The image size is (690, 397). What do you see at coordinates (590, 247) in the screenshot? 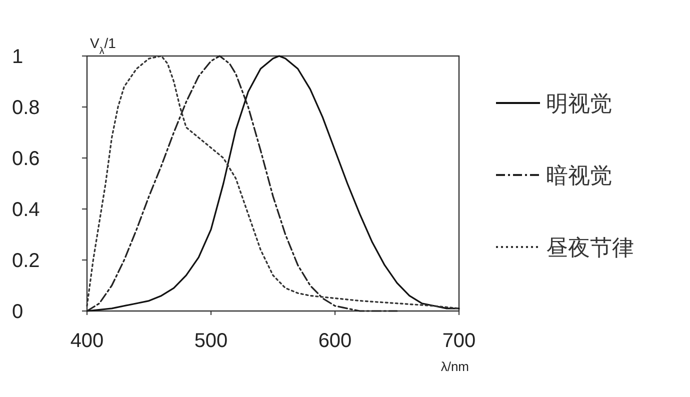
I see `legend-label: 昼夜节律` at bounding box center [590, 247].